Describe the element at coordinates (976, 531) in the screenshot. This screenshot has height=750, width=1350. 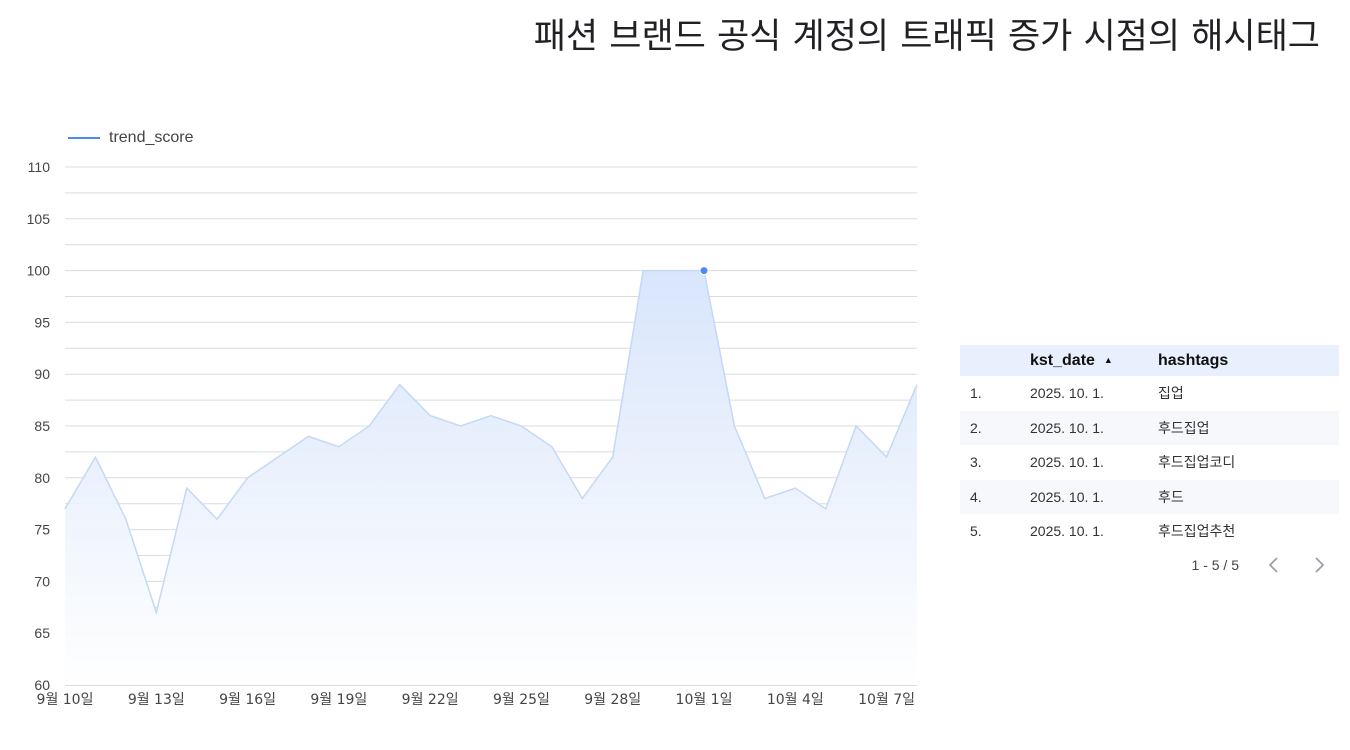
I see `row-index: 5.` at that location.